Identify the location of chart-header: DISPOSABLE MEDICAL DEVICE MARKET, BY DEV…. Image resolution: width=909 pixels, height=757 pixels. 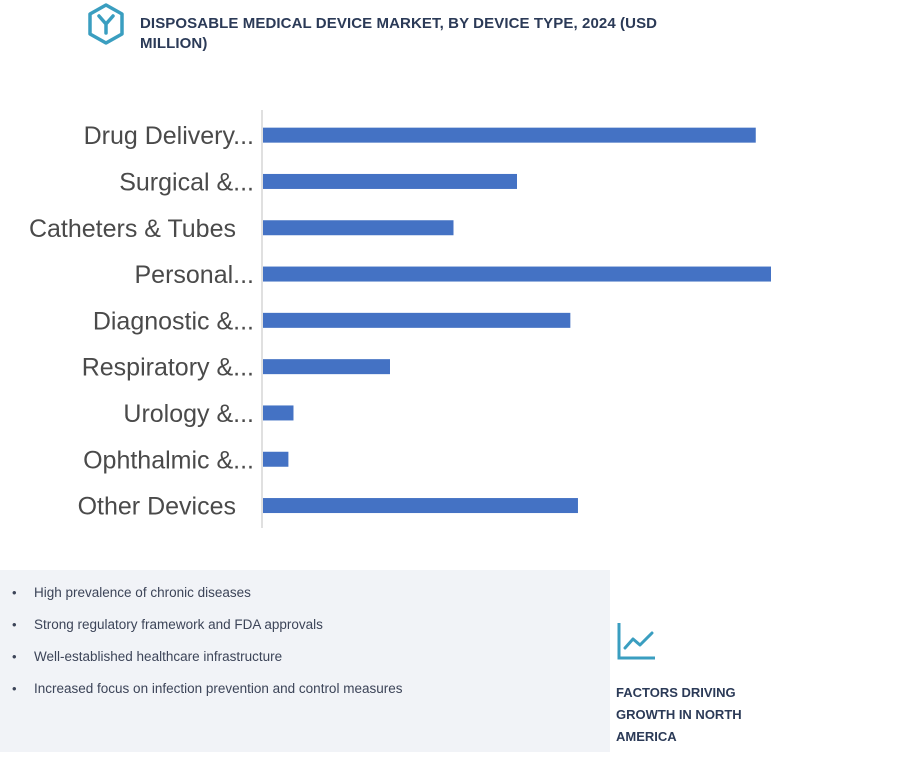
(373, 28).